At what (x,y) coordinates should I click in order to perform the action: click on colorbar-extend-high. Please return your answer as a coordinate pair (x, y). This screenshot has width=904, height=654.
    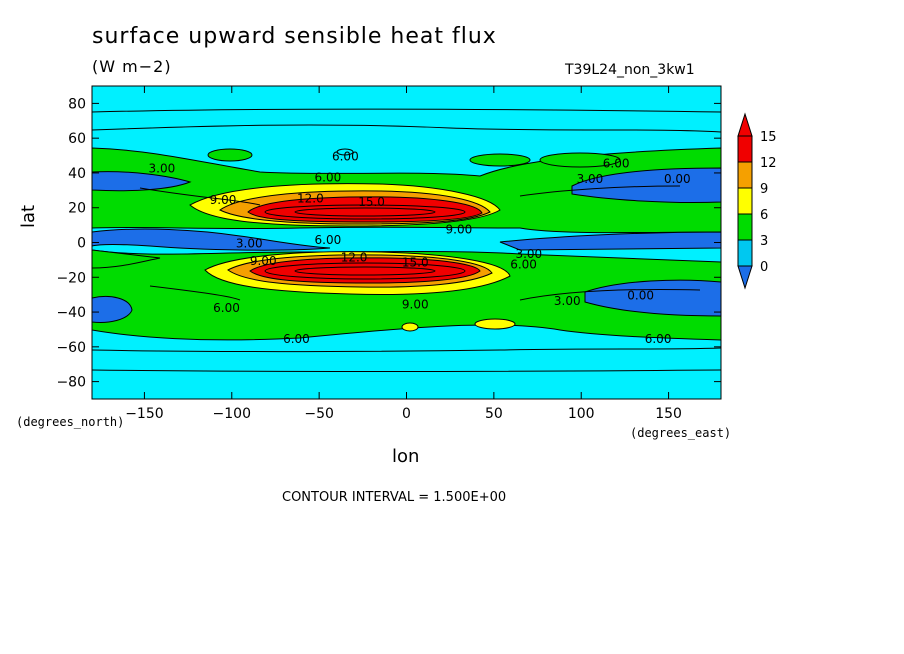
    Looking at the image, I should click on (745, 124).